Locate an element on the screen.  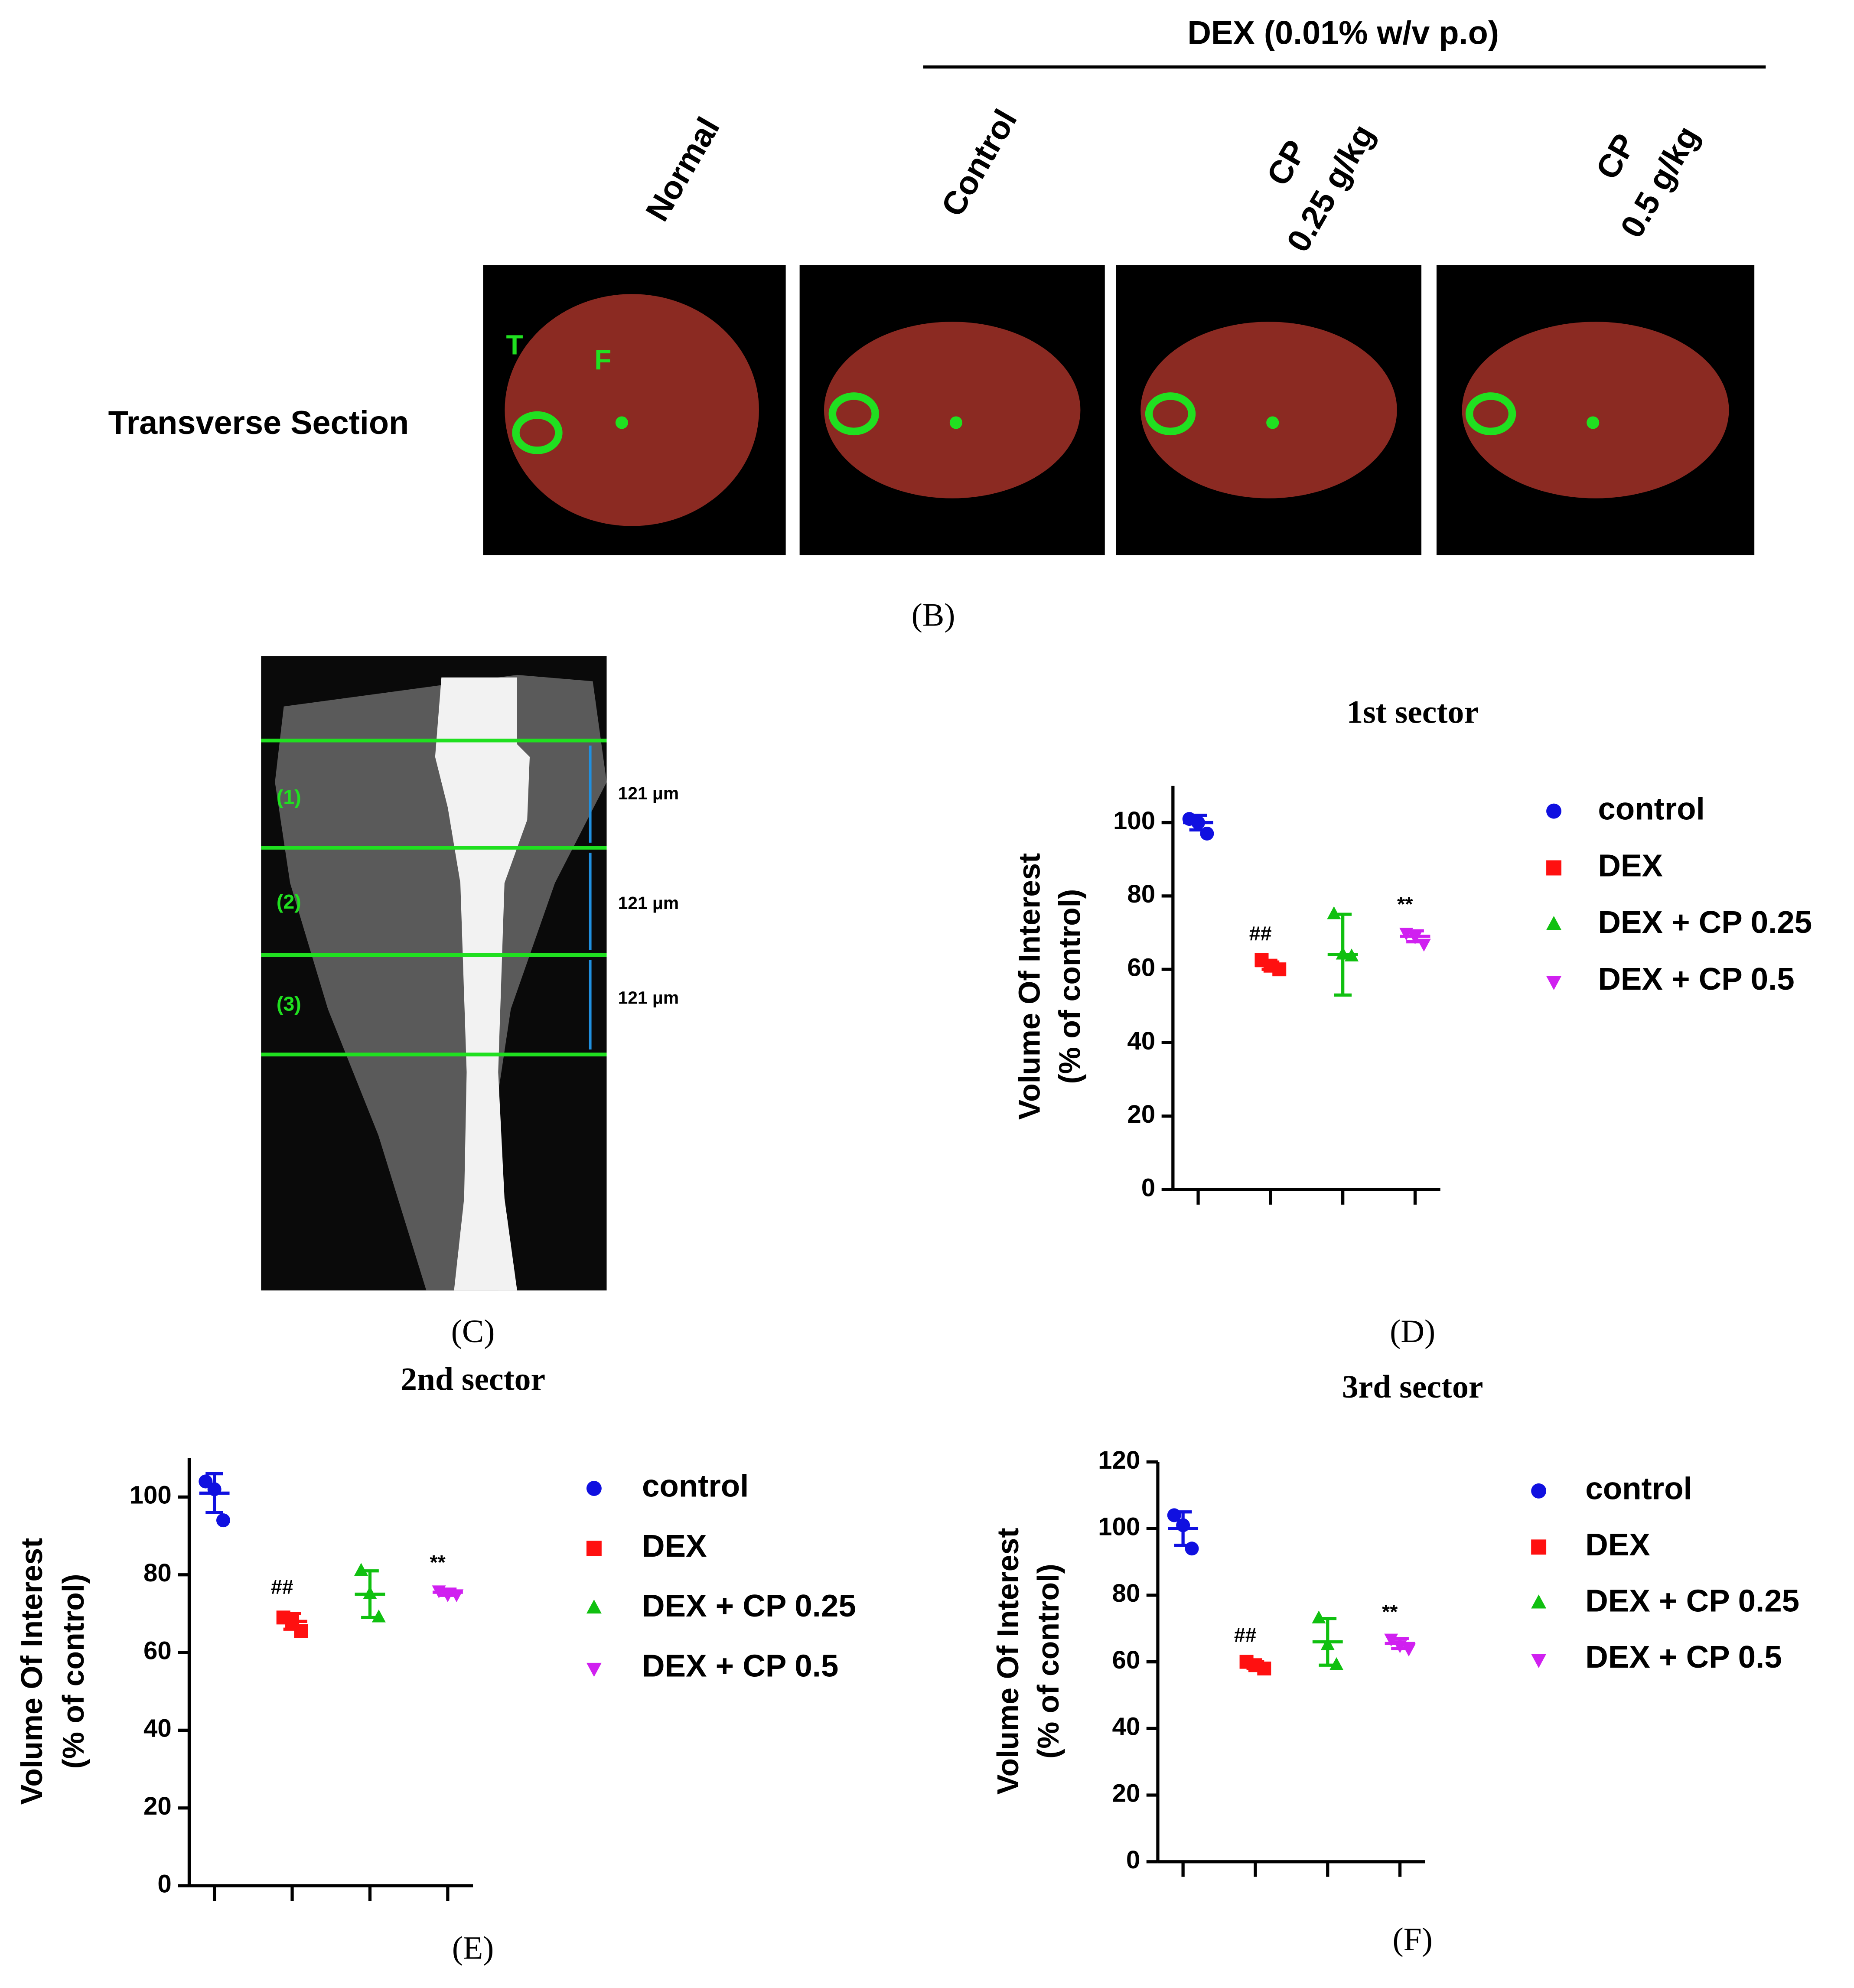
column-label: Control is located at coordinates (979, 163).